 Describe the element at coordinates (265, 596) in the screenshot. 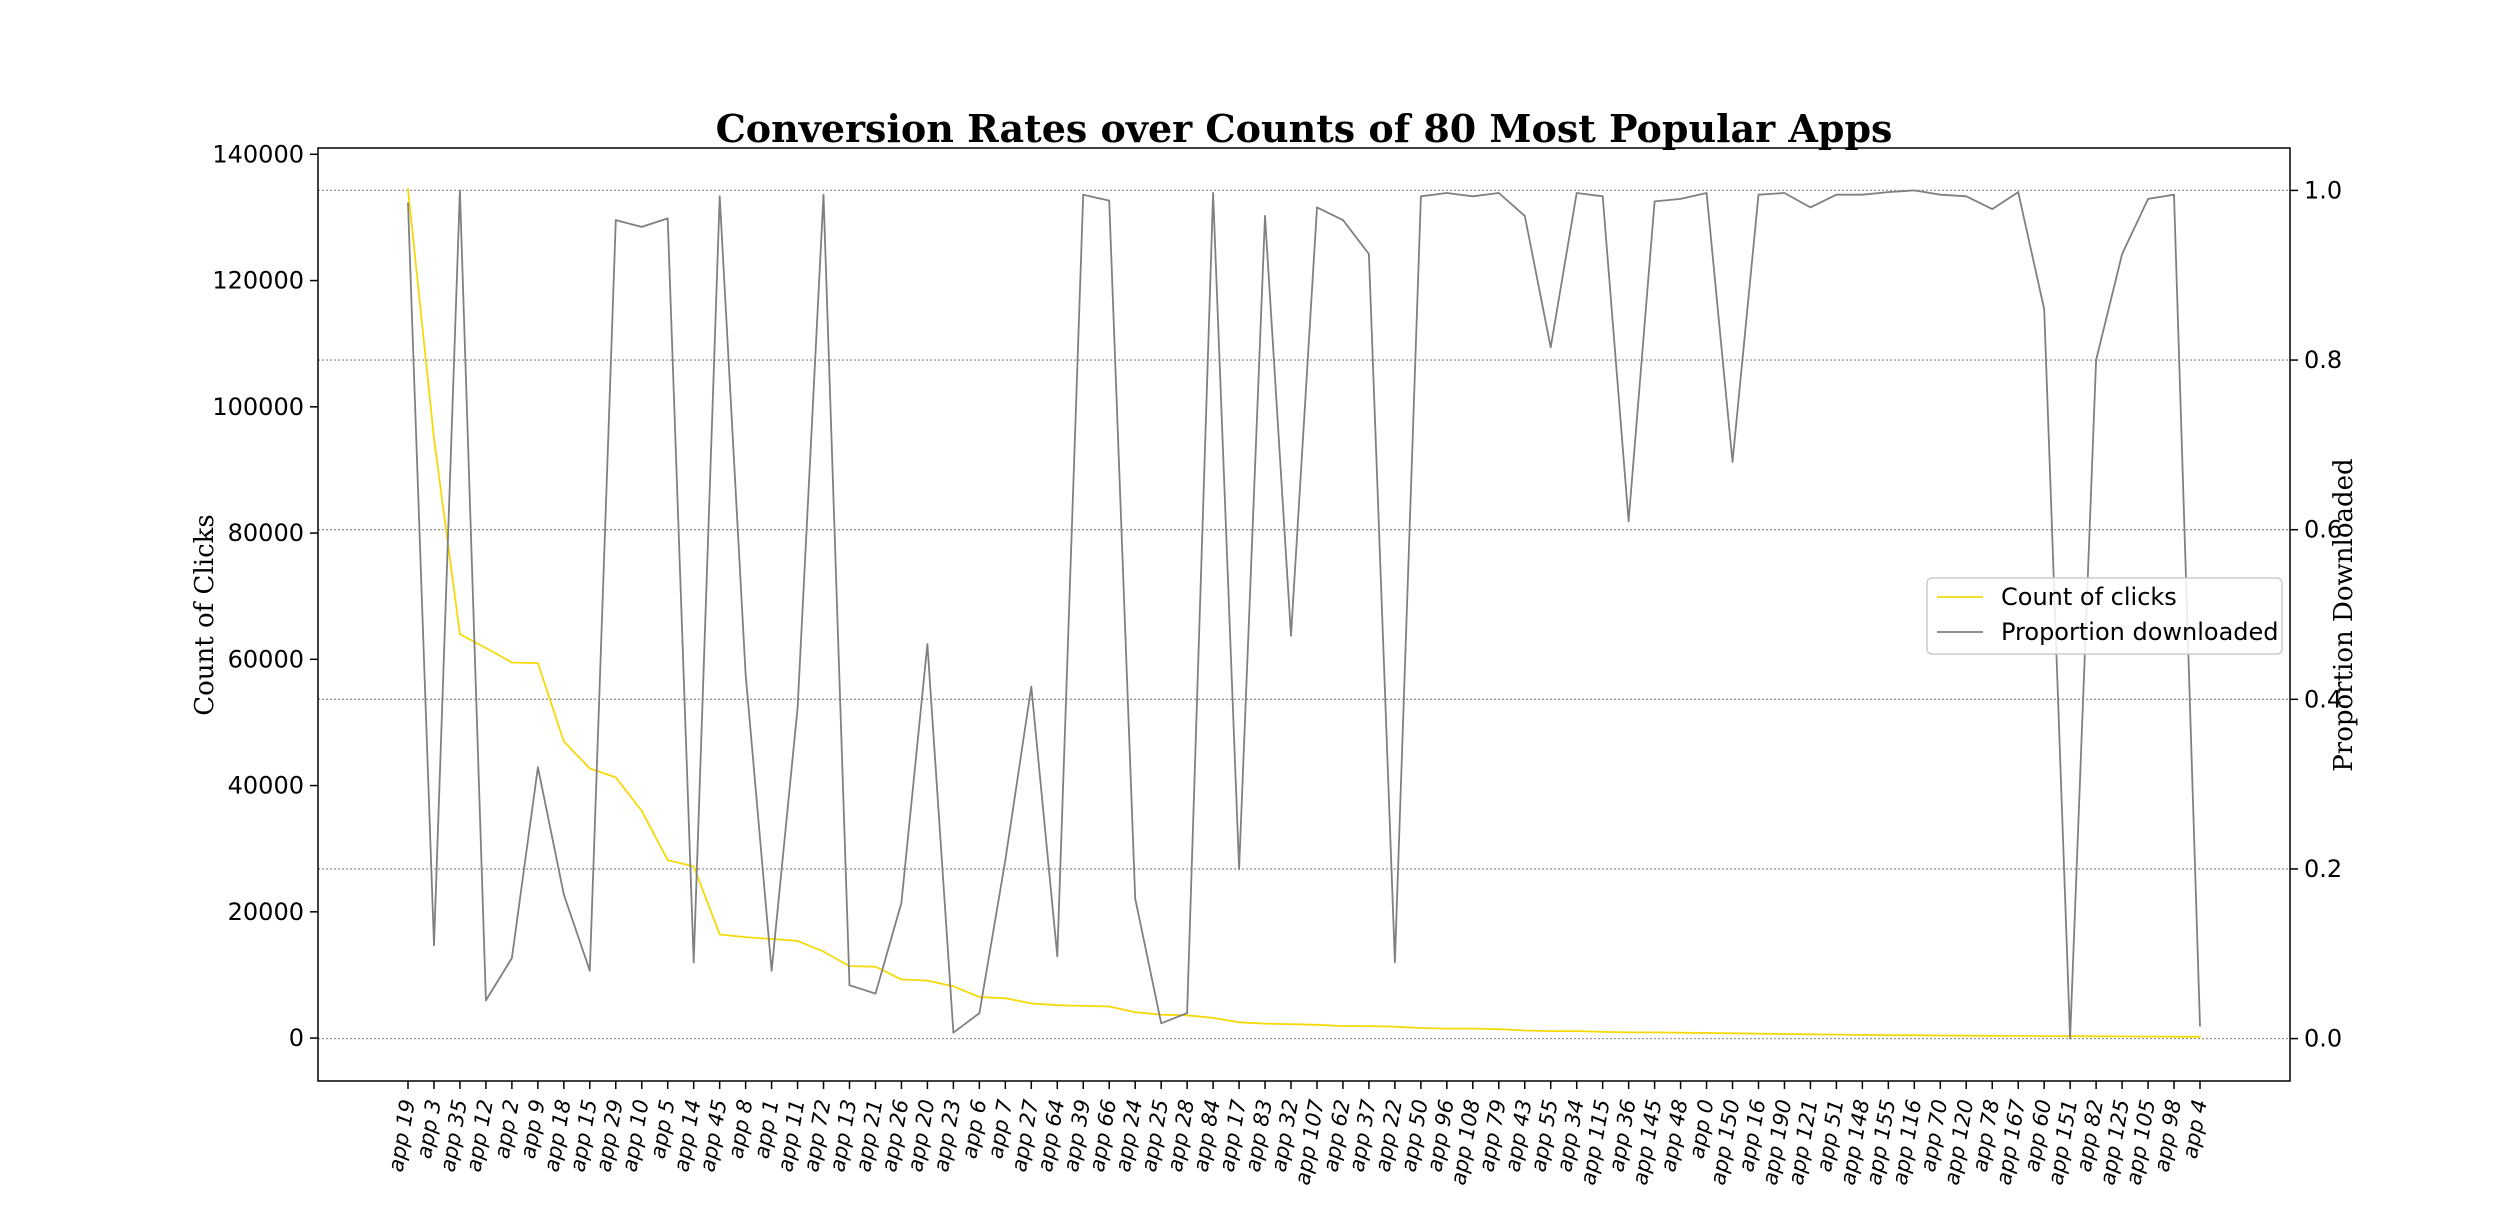

I see `left-axis: 0 20000 40000 60000 80000 100000 120000 140000` at that location.